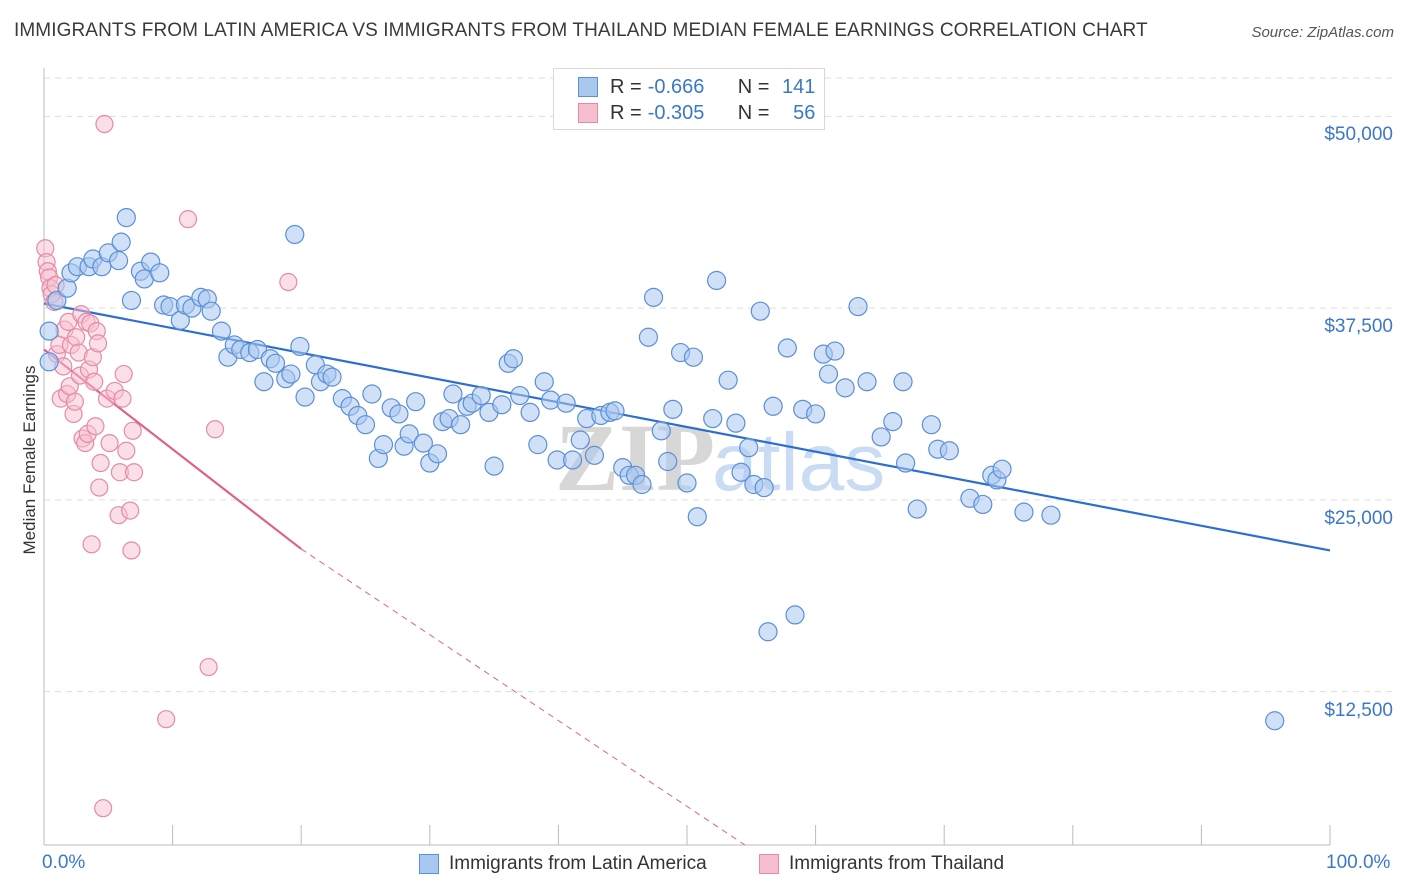 Image resolution: width=1406 pixels, height=892 pixels. Describe the element at coordinates (1358, 862) in the screenshot. I see `x-tick-label-max: 100.0%` at that location.